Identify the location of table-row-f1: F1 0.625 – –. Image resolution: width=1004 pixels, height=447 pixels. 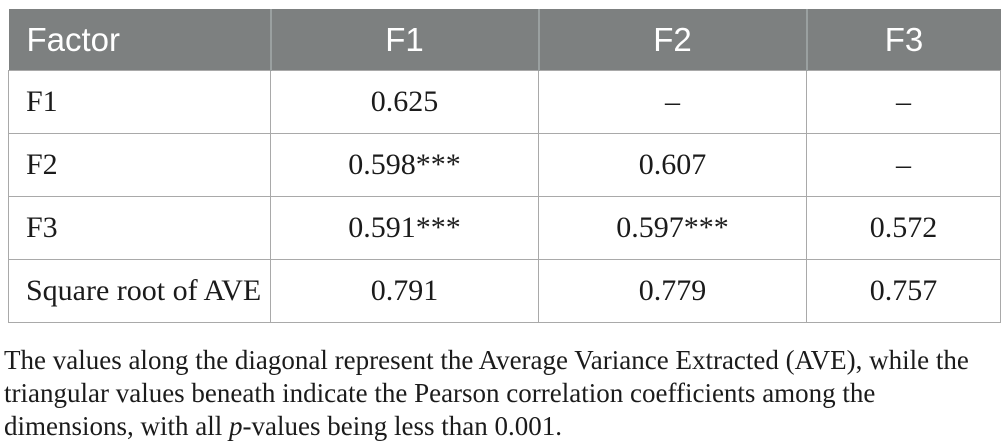
(504, 102).